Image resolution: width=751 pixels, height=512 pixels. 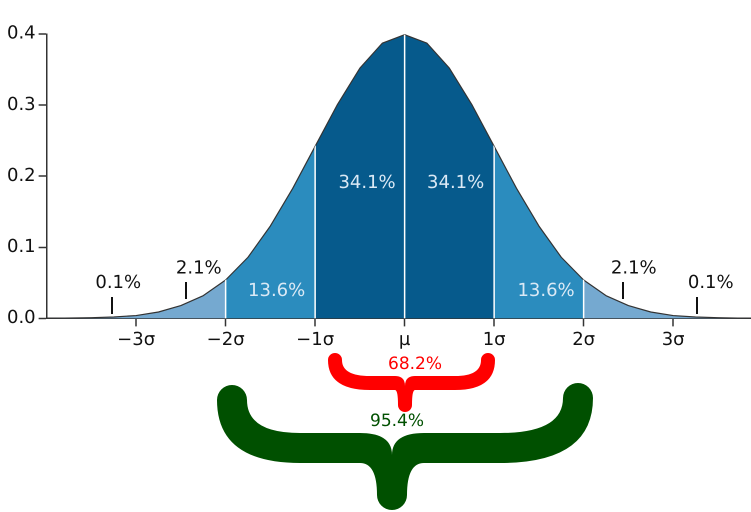 I want to click on y-tick-label: 0.2, so click(x=21, y=175).